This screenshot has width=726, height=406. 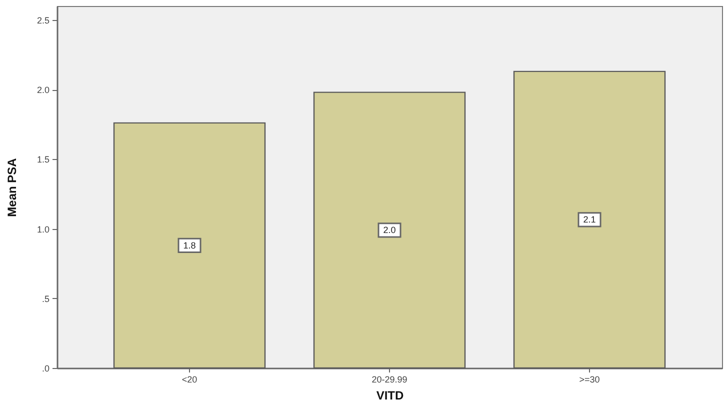 I want to click on y-axis-title: Mean PSA, so click(x=11, y=187).